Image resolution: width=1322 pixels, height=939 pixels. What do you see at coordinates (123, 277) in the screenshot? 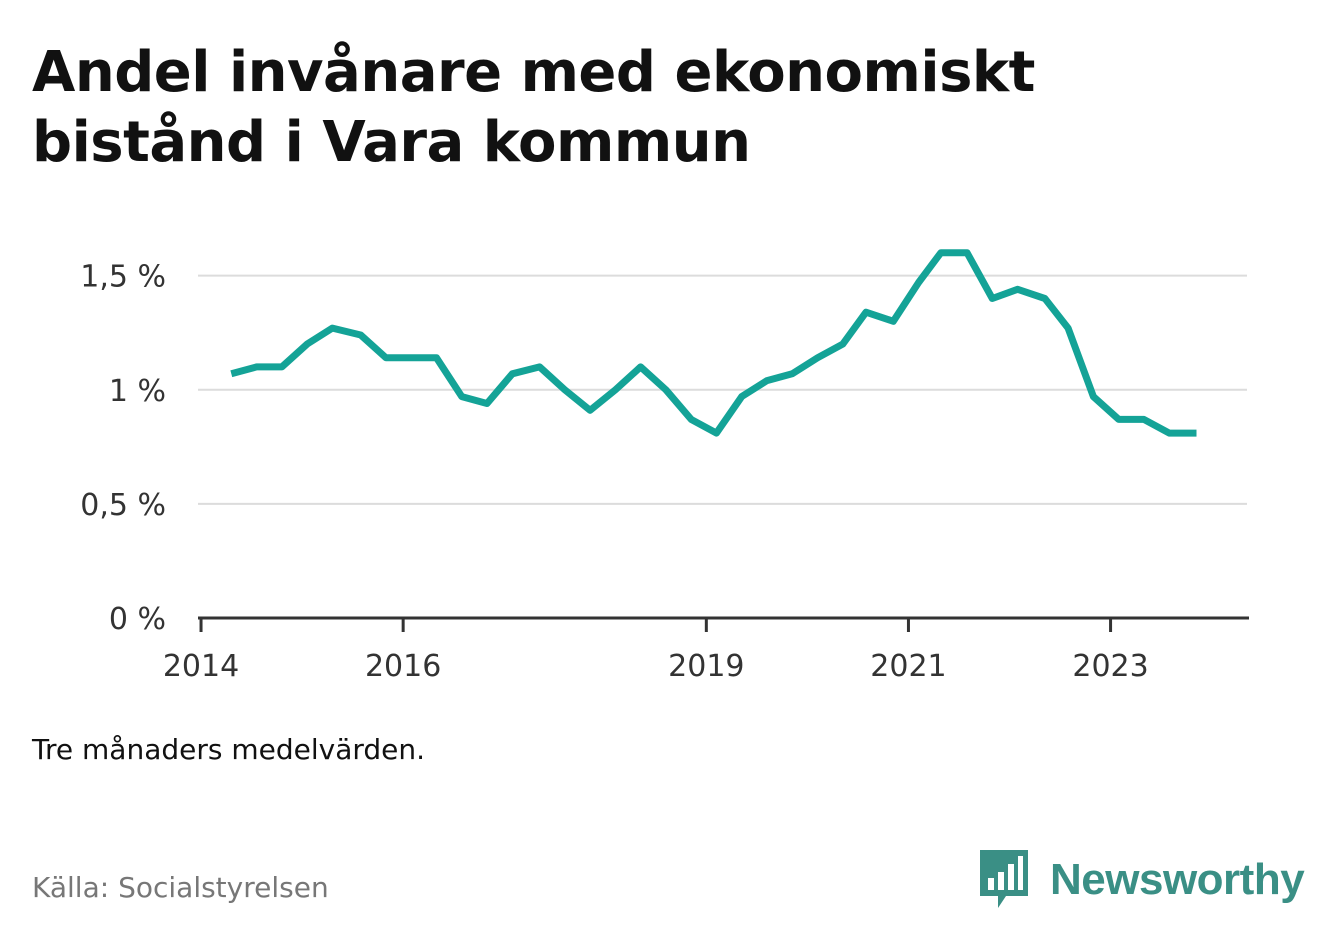
I see `y-tick-label: 1,5 %` at bounding box center [123, 277].